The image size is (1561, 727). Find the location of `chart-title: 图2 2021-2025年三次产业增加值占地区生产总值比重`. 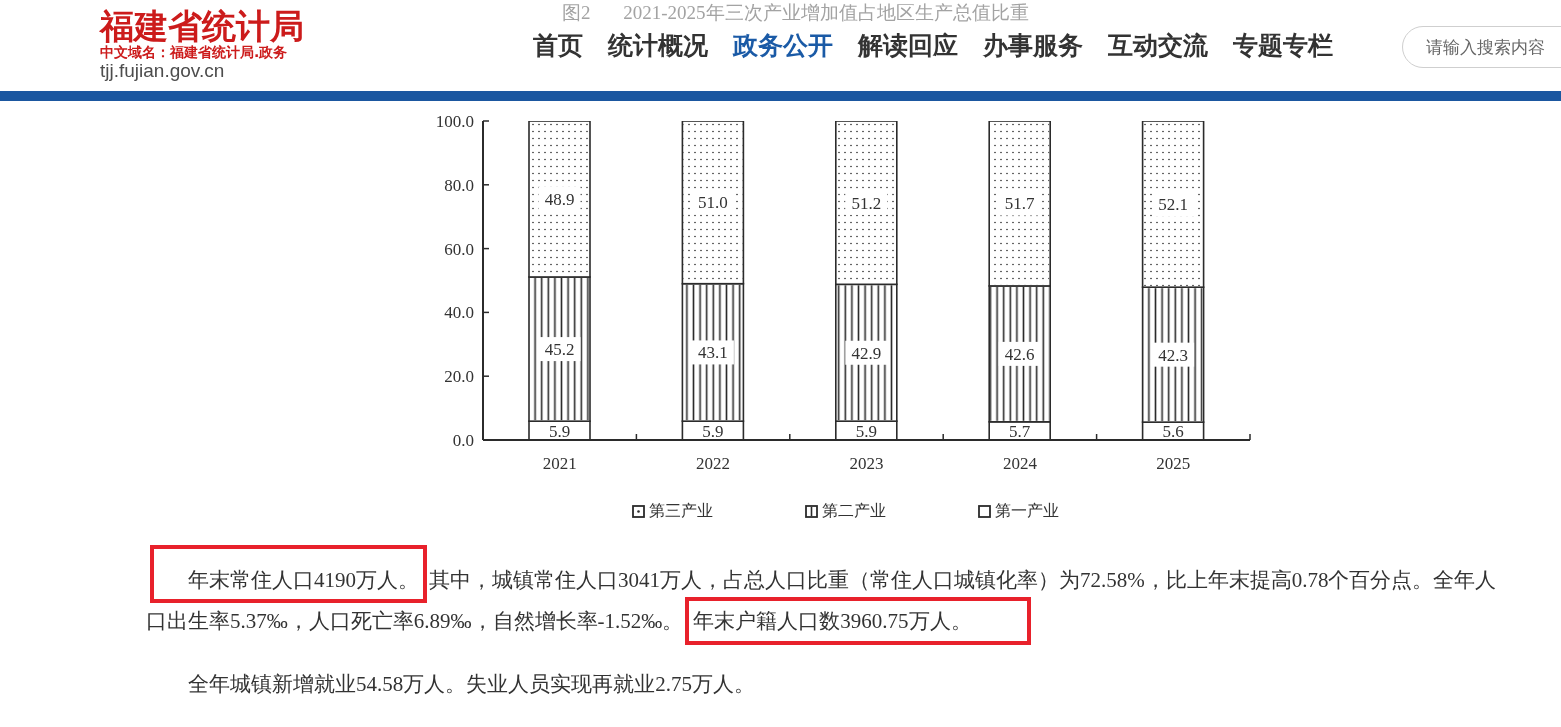

chart-title: 图2 2021-2025年三次产业增加值占地区生产总值比重 is located at coordinates (795, 12).